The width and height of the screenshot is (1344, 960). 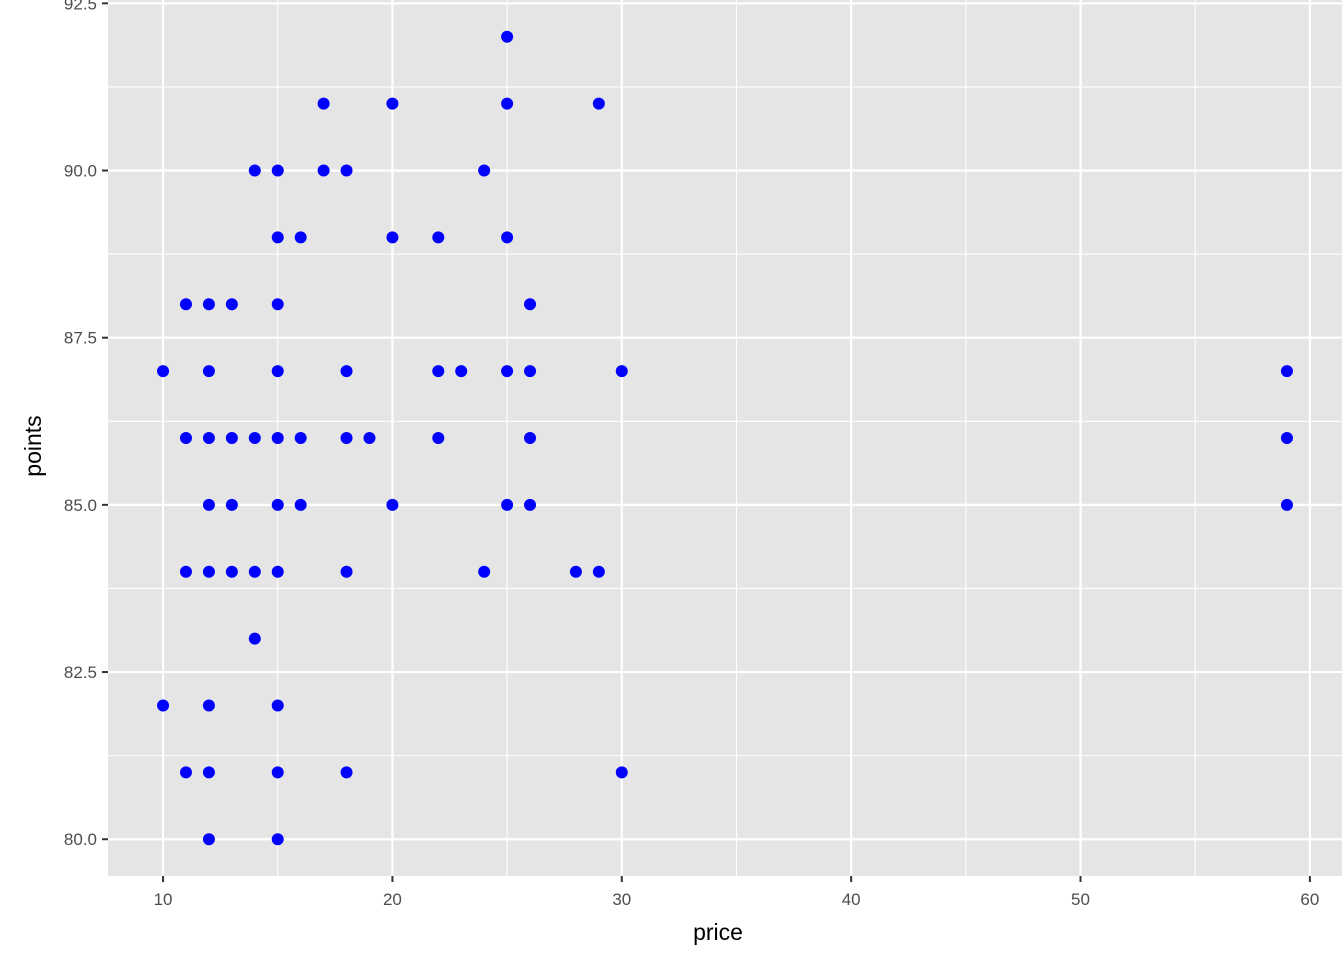 I want to click on x-tick-label: 10, so click(x=163, y=899).